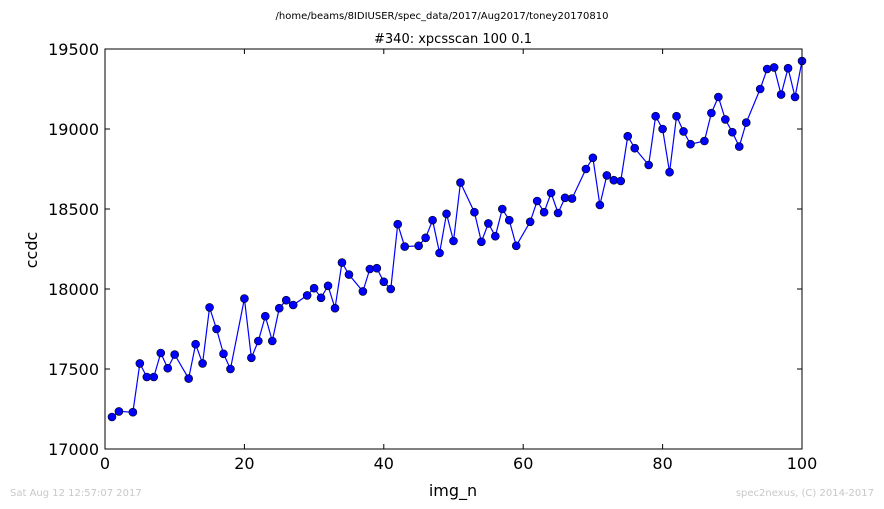 The width and height of the screenshot is (884, 509). I want to click on y-tick-label: 19000, so click(73, 129).